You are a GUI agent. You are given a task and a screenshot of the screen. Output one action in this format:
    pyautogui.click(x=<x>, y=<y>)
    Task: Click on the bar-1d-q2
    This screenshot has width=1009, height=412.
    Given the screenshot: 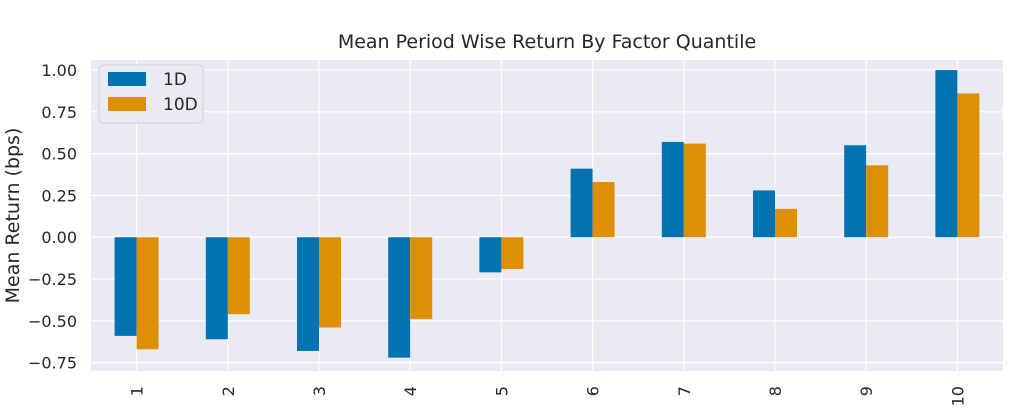 What is the action you would take?
    pyautogui.click(x=216, y=288)
    